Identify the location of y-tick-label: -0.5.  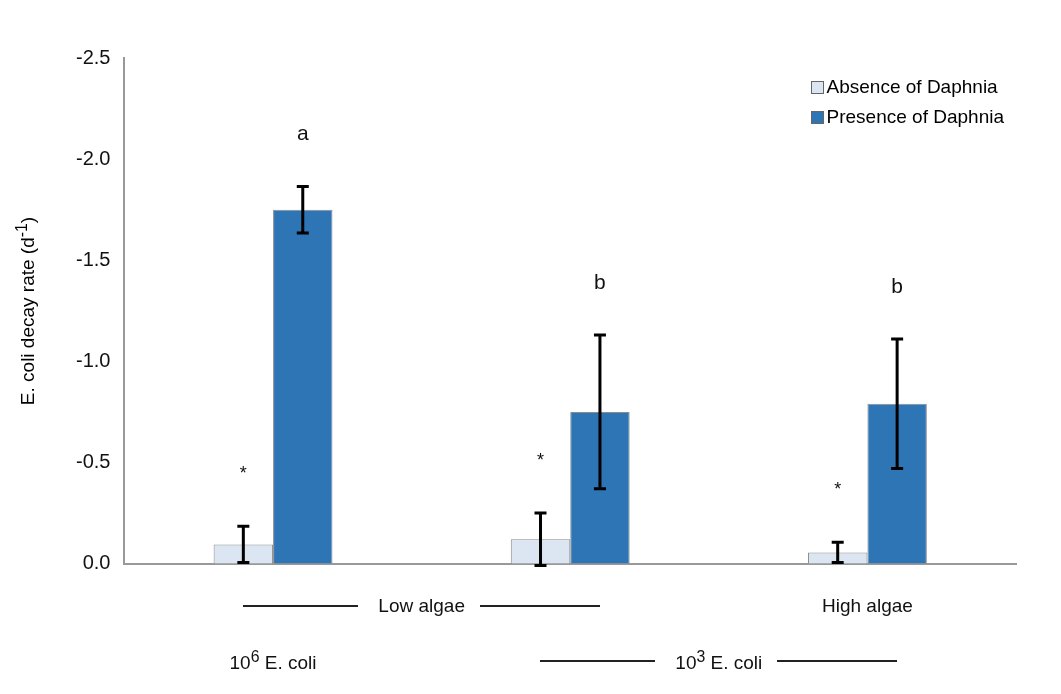
(93, 461).